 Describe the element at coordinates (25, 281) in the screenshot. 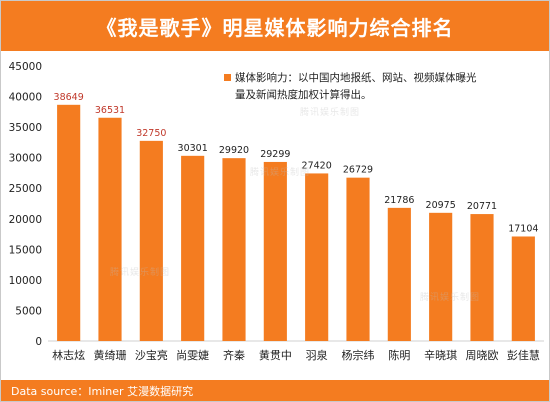

I see `y-tick-label: 10000` at that location.